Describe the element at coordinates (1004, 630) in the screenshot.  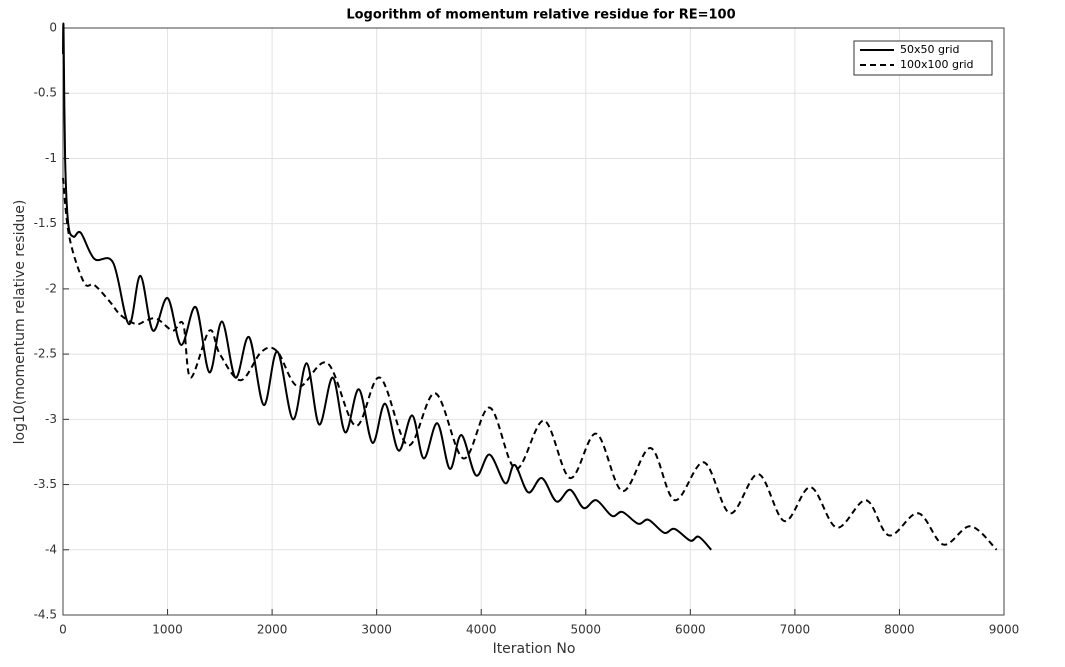
I see `x-tick-label: 9000` at that location.